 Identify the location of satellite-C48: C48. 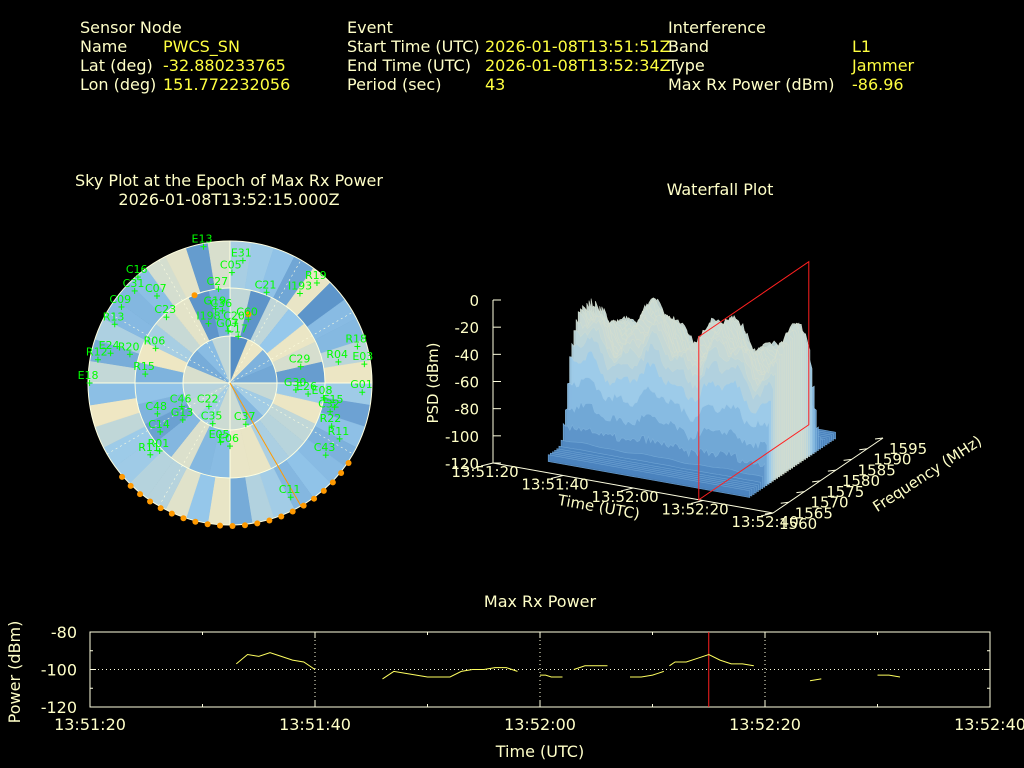
(156, 408).